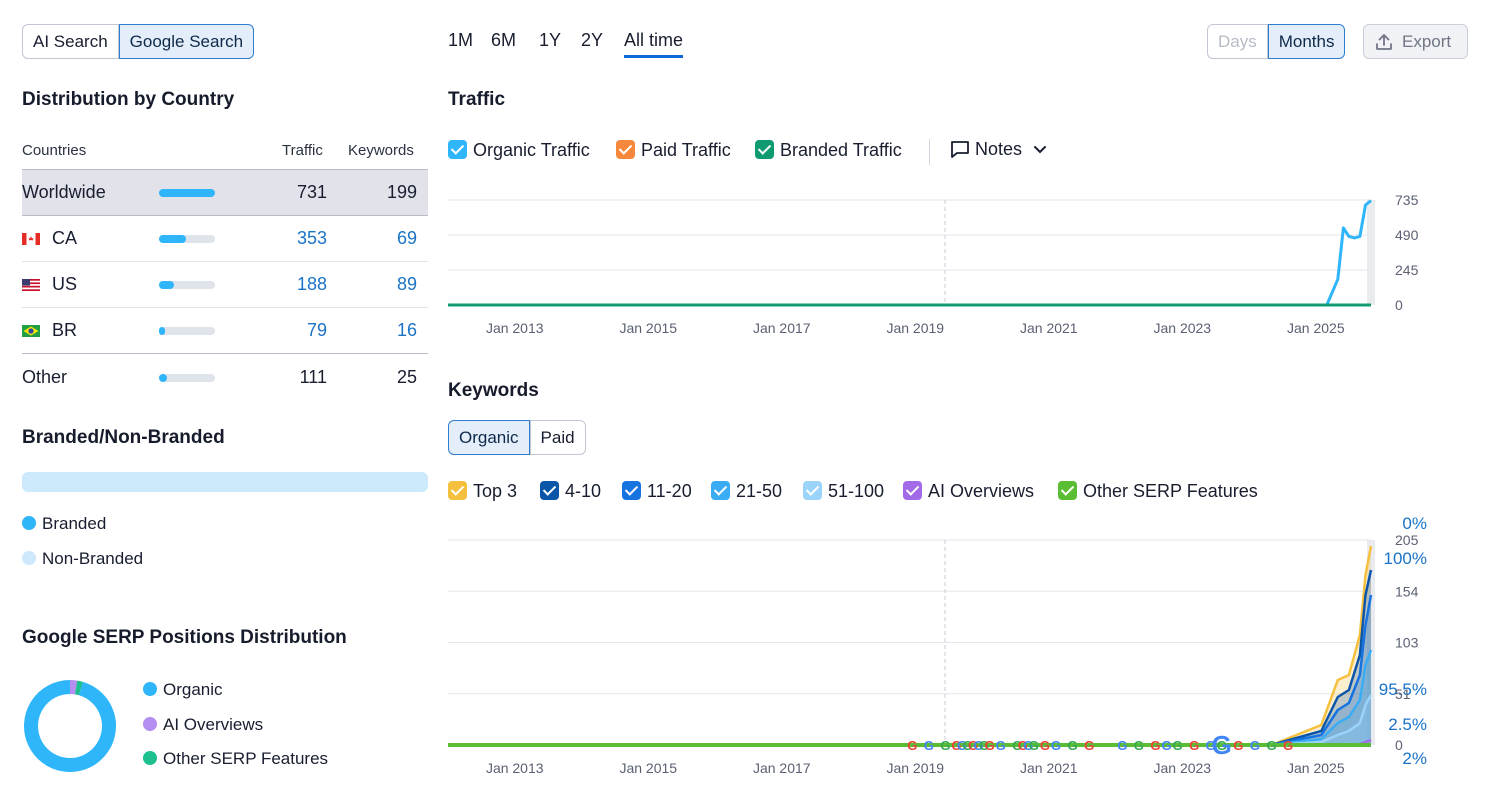 The image size is (1490, 798). I want to click on google-search-button: Google Search, so click(186, 41).